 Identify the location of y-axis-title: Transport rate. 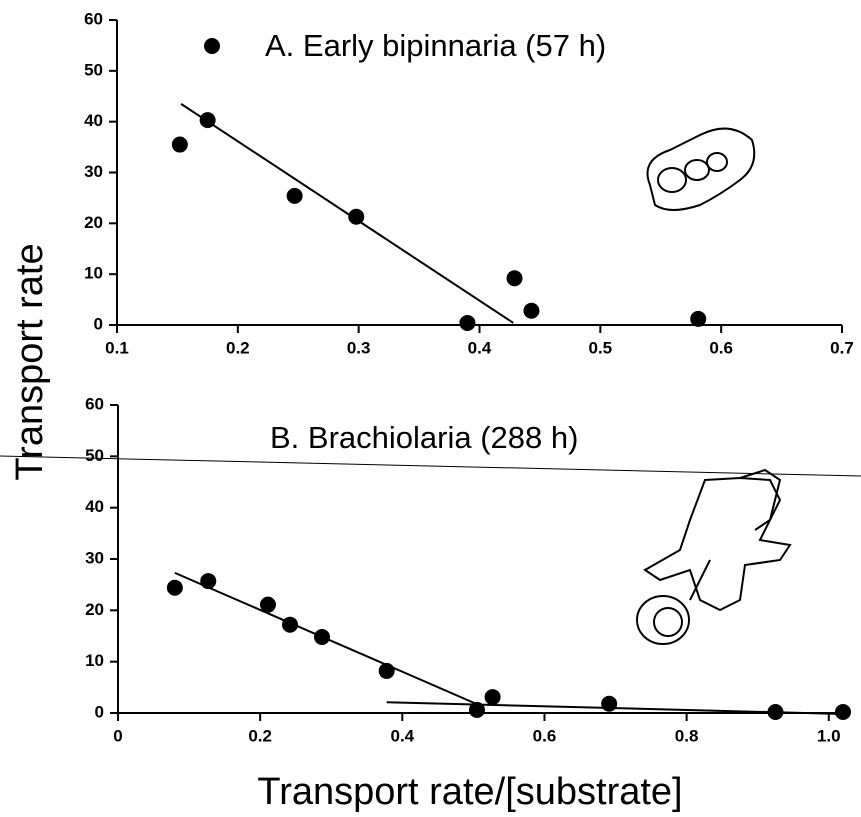
(30, 361).